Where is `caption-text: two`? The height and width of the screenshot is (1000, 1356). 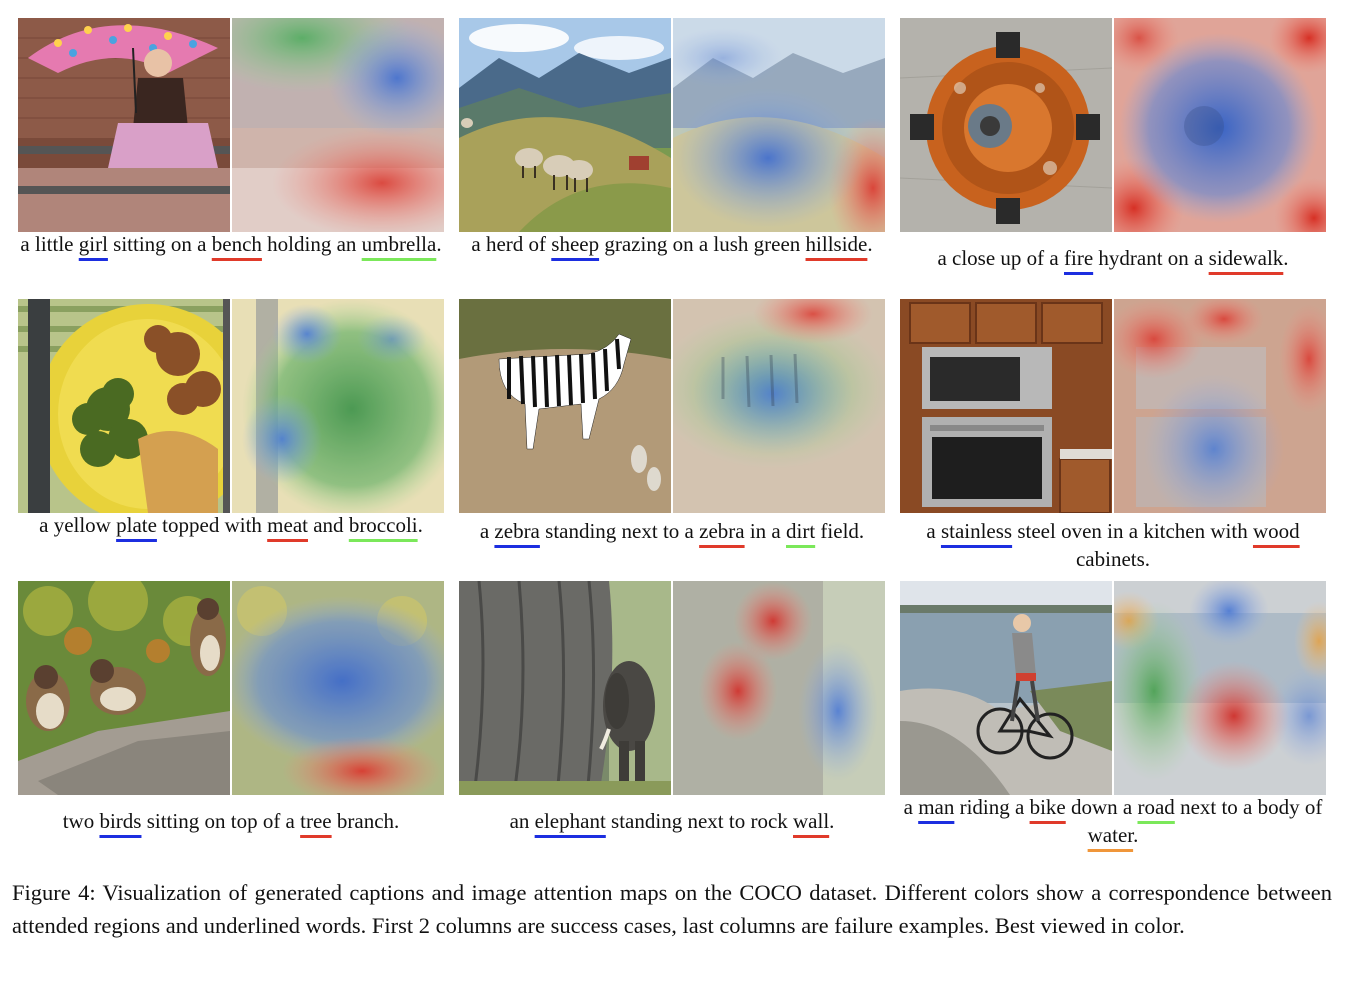 caption-text: two is located at coordinates (81, 821).